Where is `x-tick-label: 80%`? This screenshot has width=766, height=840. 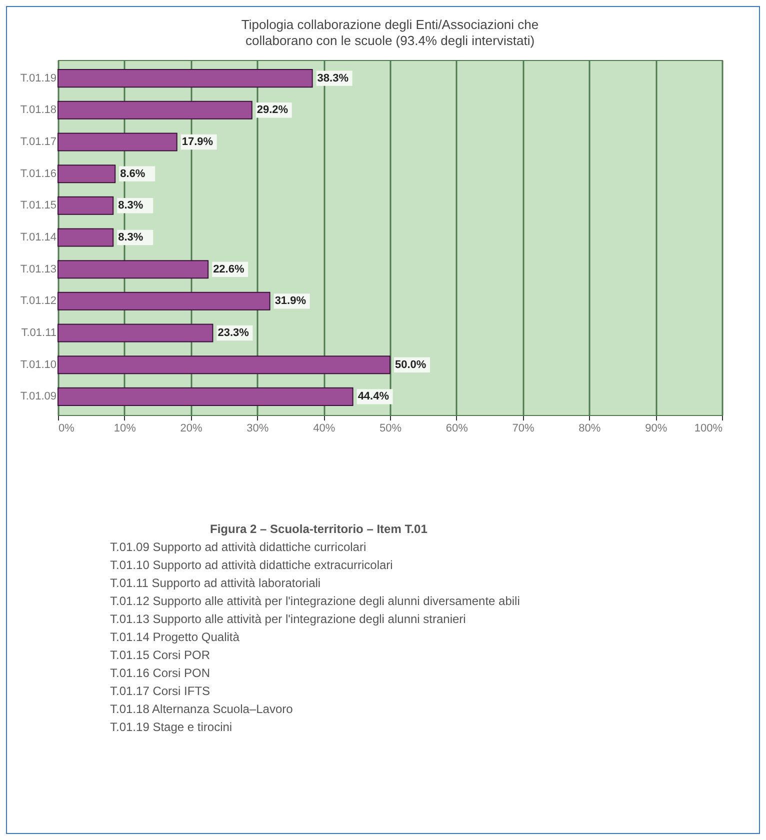 x-tick-label: 80% is located at coordinates (589, 428).